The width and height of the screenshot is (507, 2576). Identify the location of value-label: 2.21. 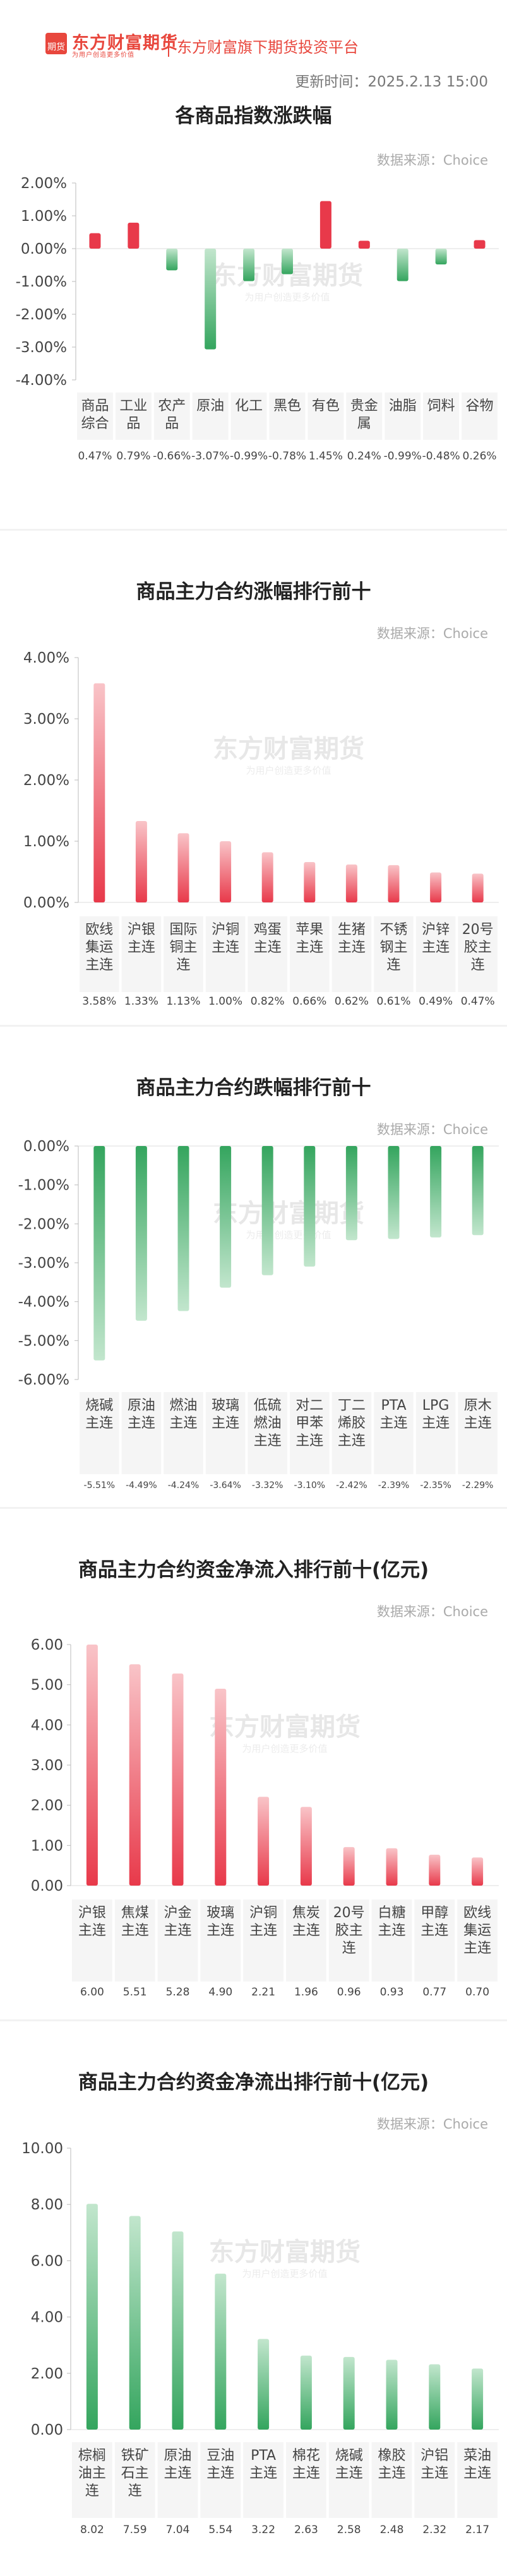
(263, 1993).